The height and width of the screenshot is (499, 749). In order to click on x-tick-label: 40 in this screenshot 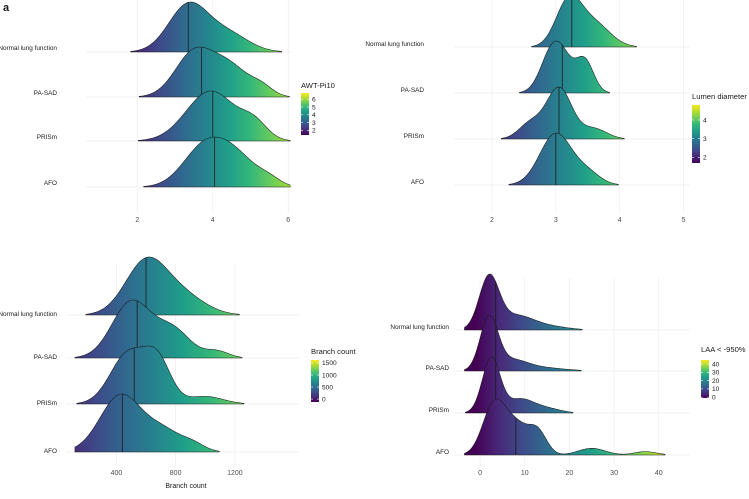, I will do `click(659, 473)`.